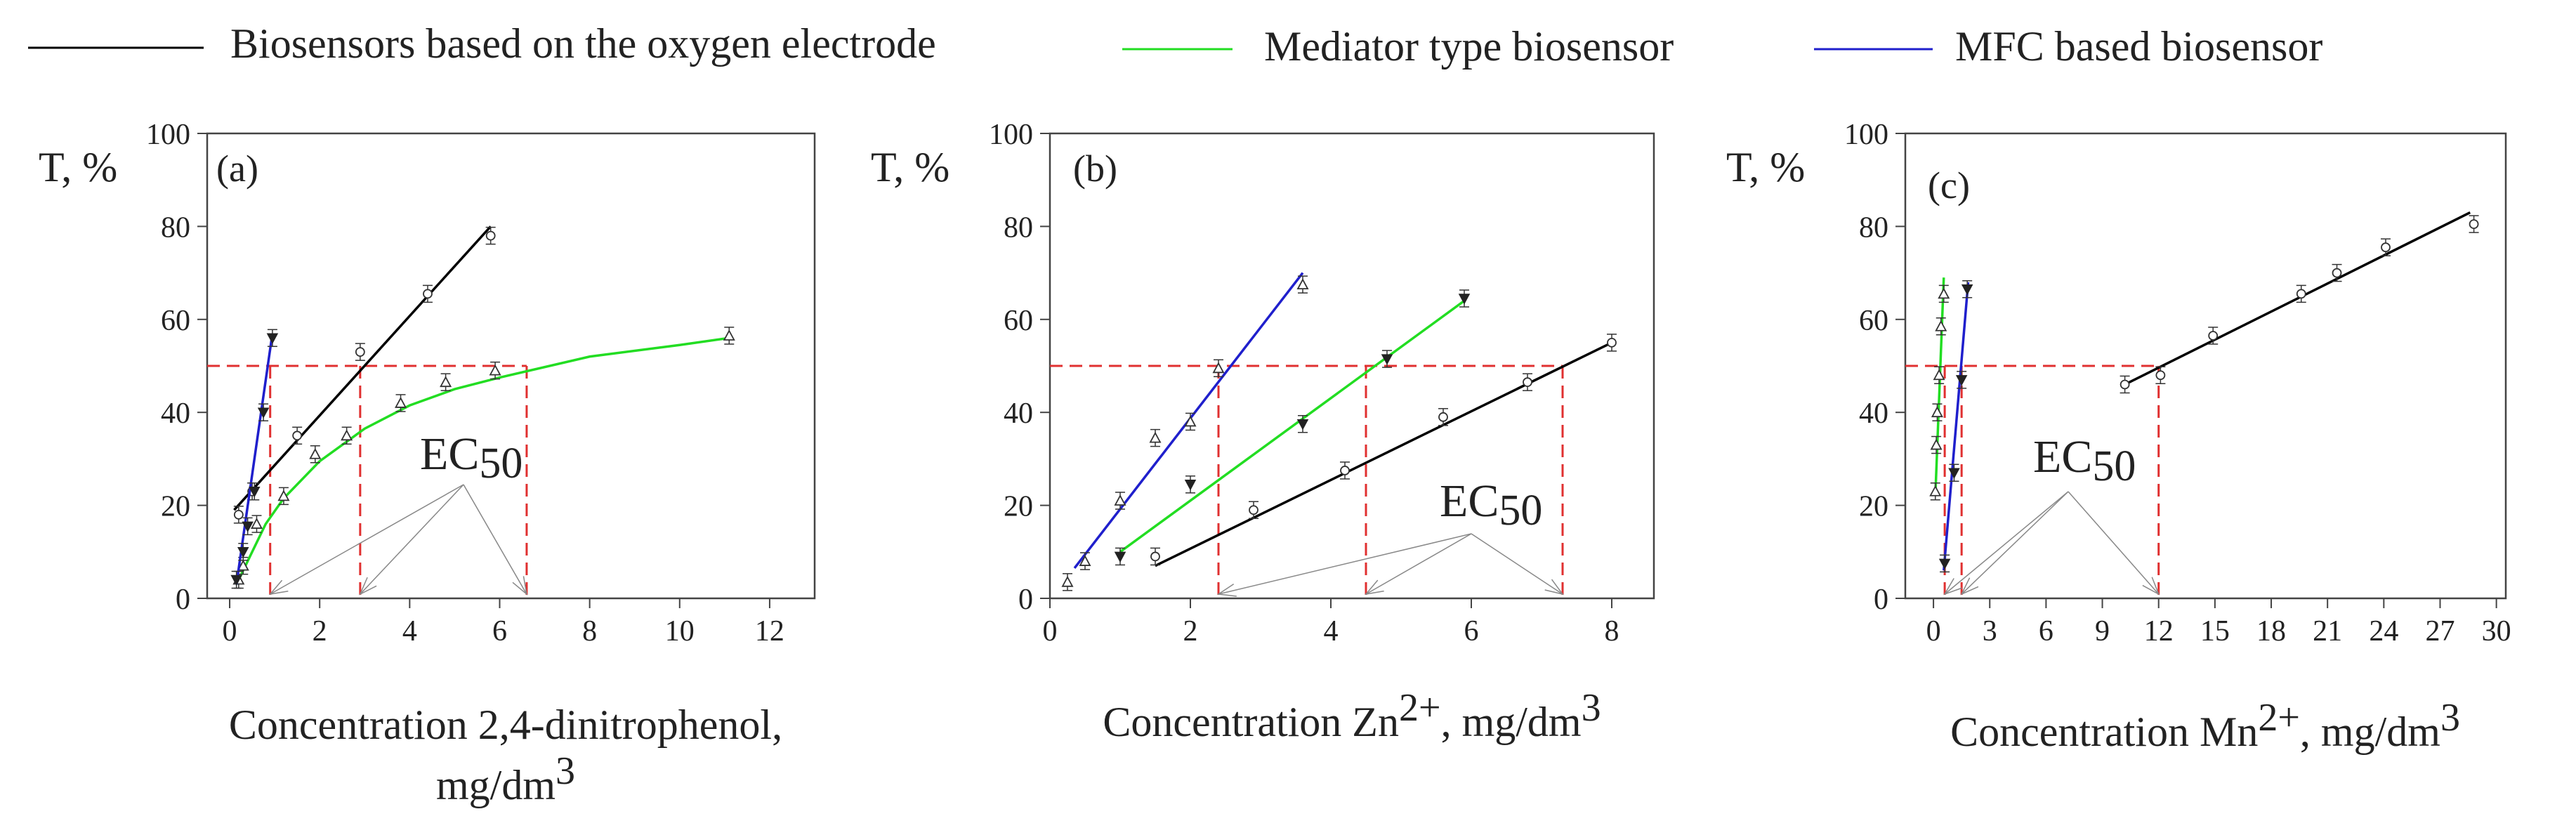  I want to click on panel-c-xtick-label: 12, so click(2159, 631).